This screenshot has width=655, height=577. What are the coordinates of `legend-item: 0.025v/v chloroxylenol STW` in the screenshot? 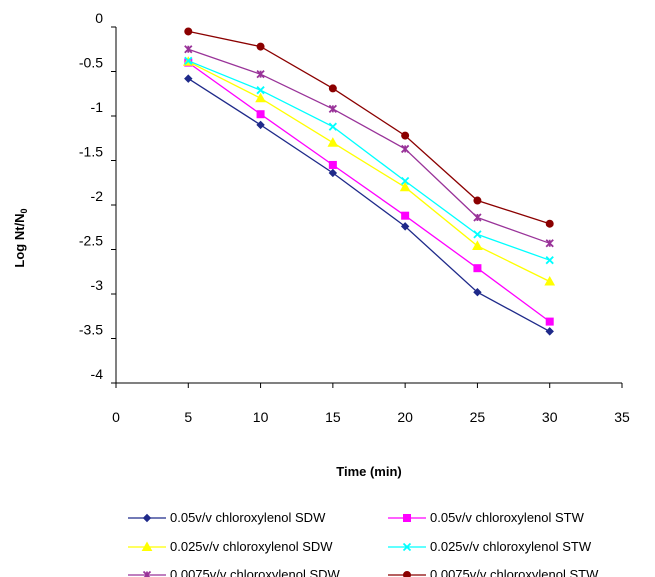 It's located at (490, 546).